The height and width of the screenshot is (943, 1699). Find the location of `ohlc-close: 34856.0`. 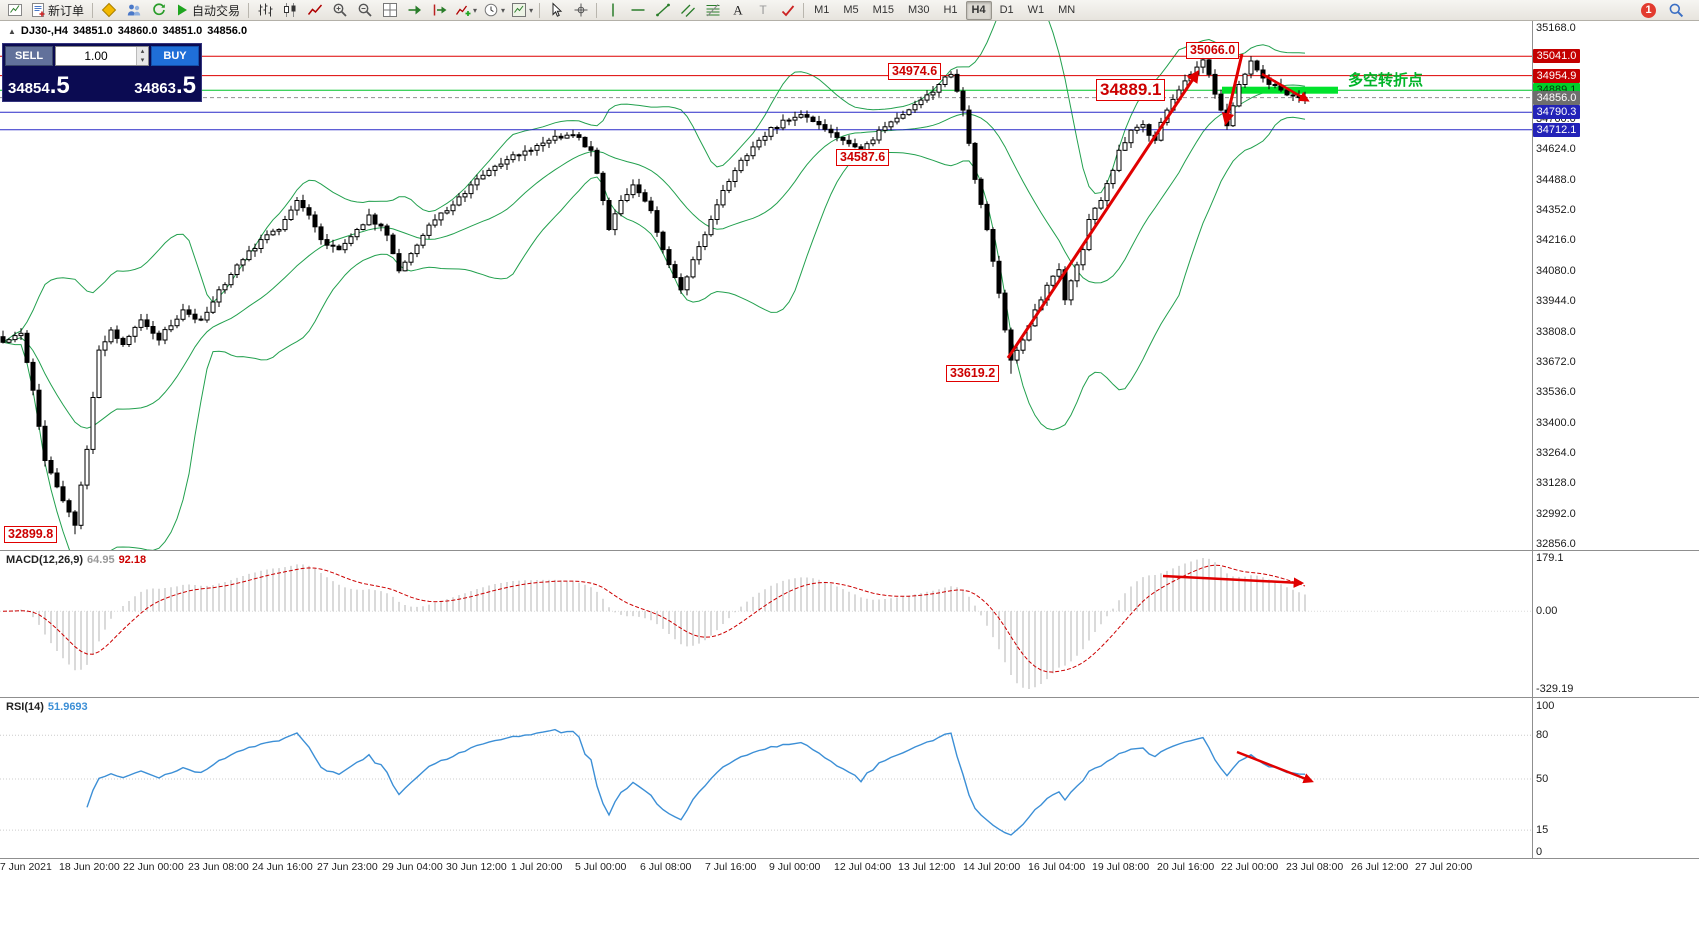

ohlc-close: 34856.0 is located at coordinates (227, 31).